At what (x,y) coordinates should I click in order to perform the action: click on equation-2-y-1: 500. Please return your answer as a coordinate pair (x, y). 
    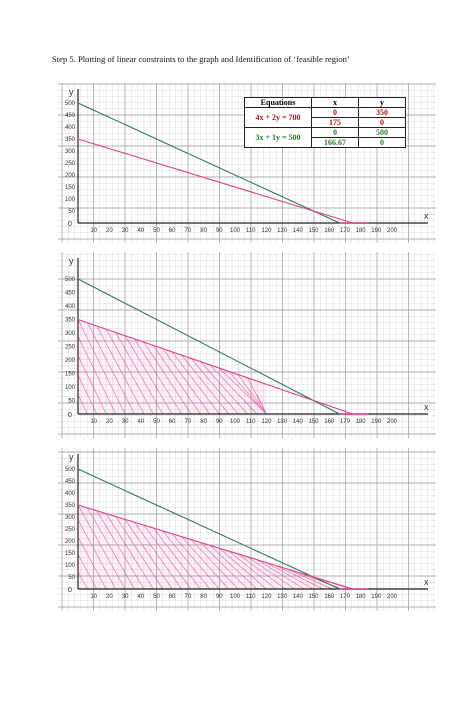
    Looking at the image, I should click on (382, 132).